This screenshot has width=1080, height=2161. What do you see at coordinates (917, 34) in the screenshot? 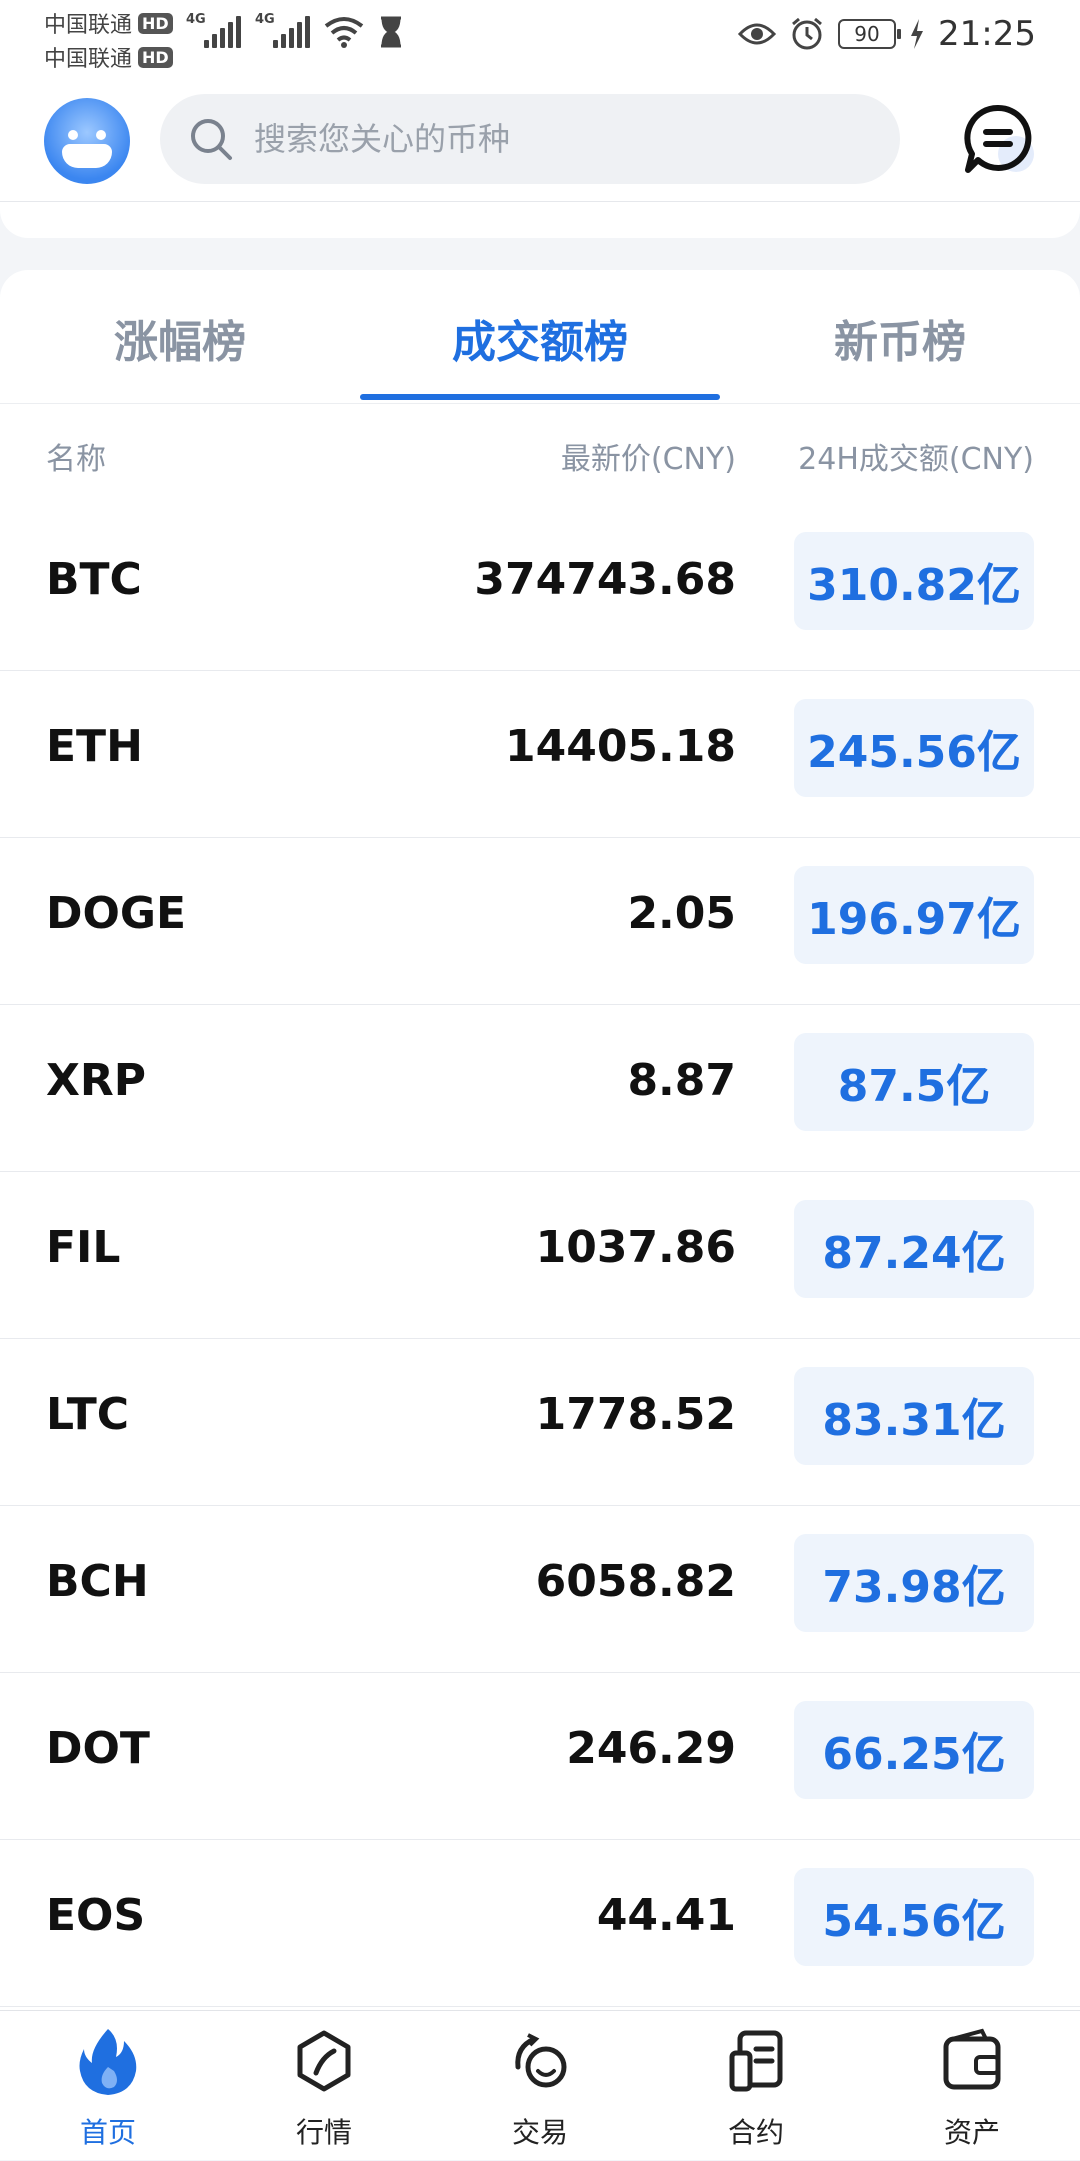
I see `charging-icon` at bounding box center [917, 34].